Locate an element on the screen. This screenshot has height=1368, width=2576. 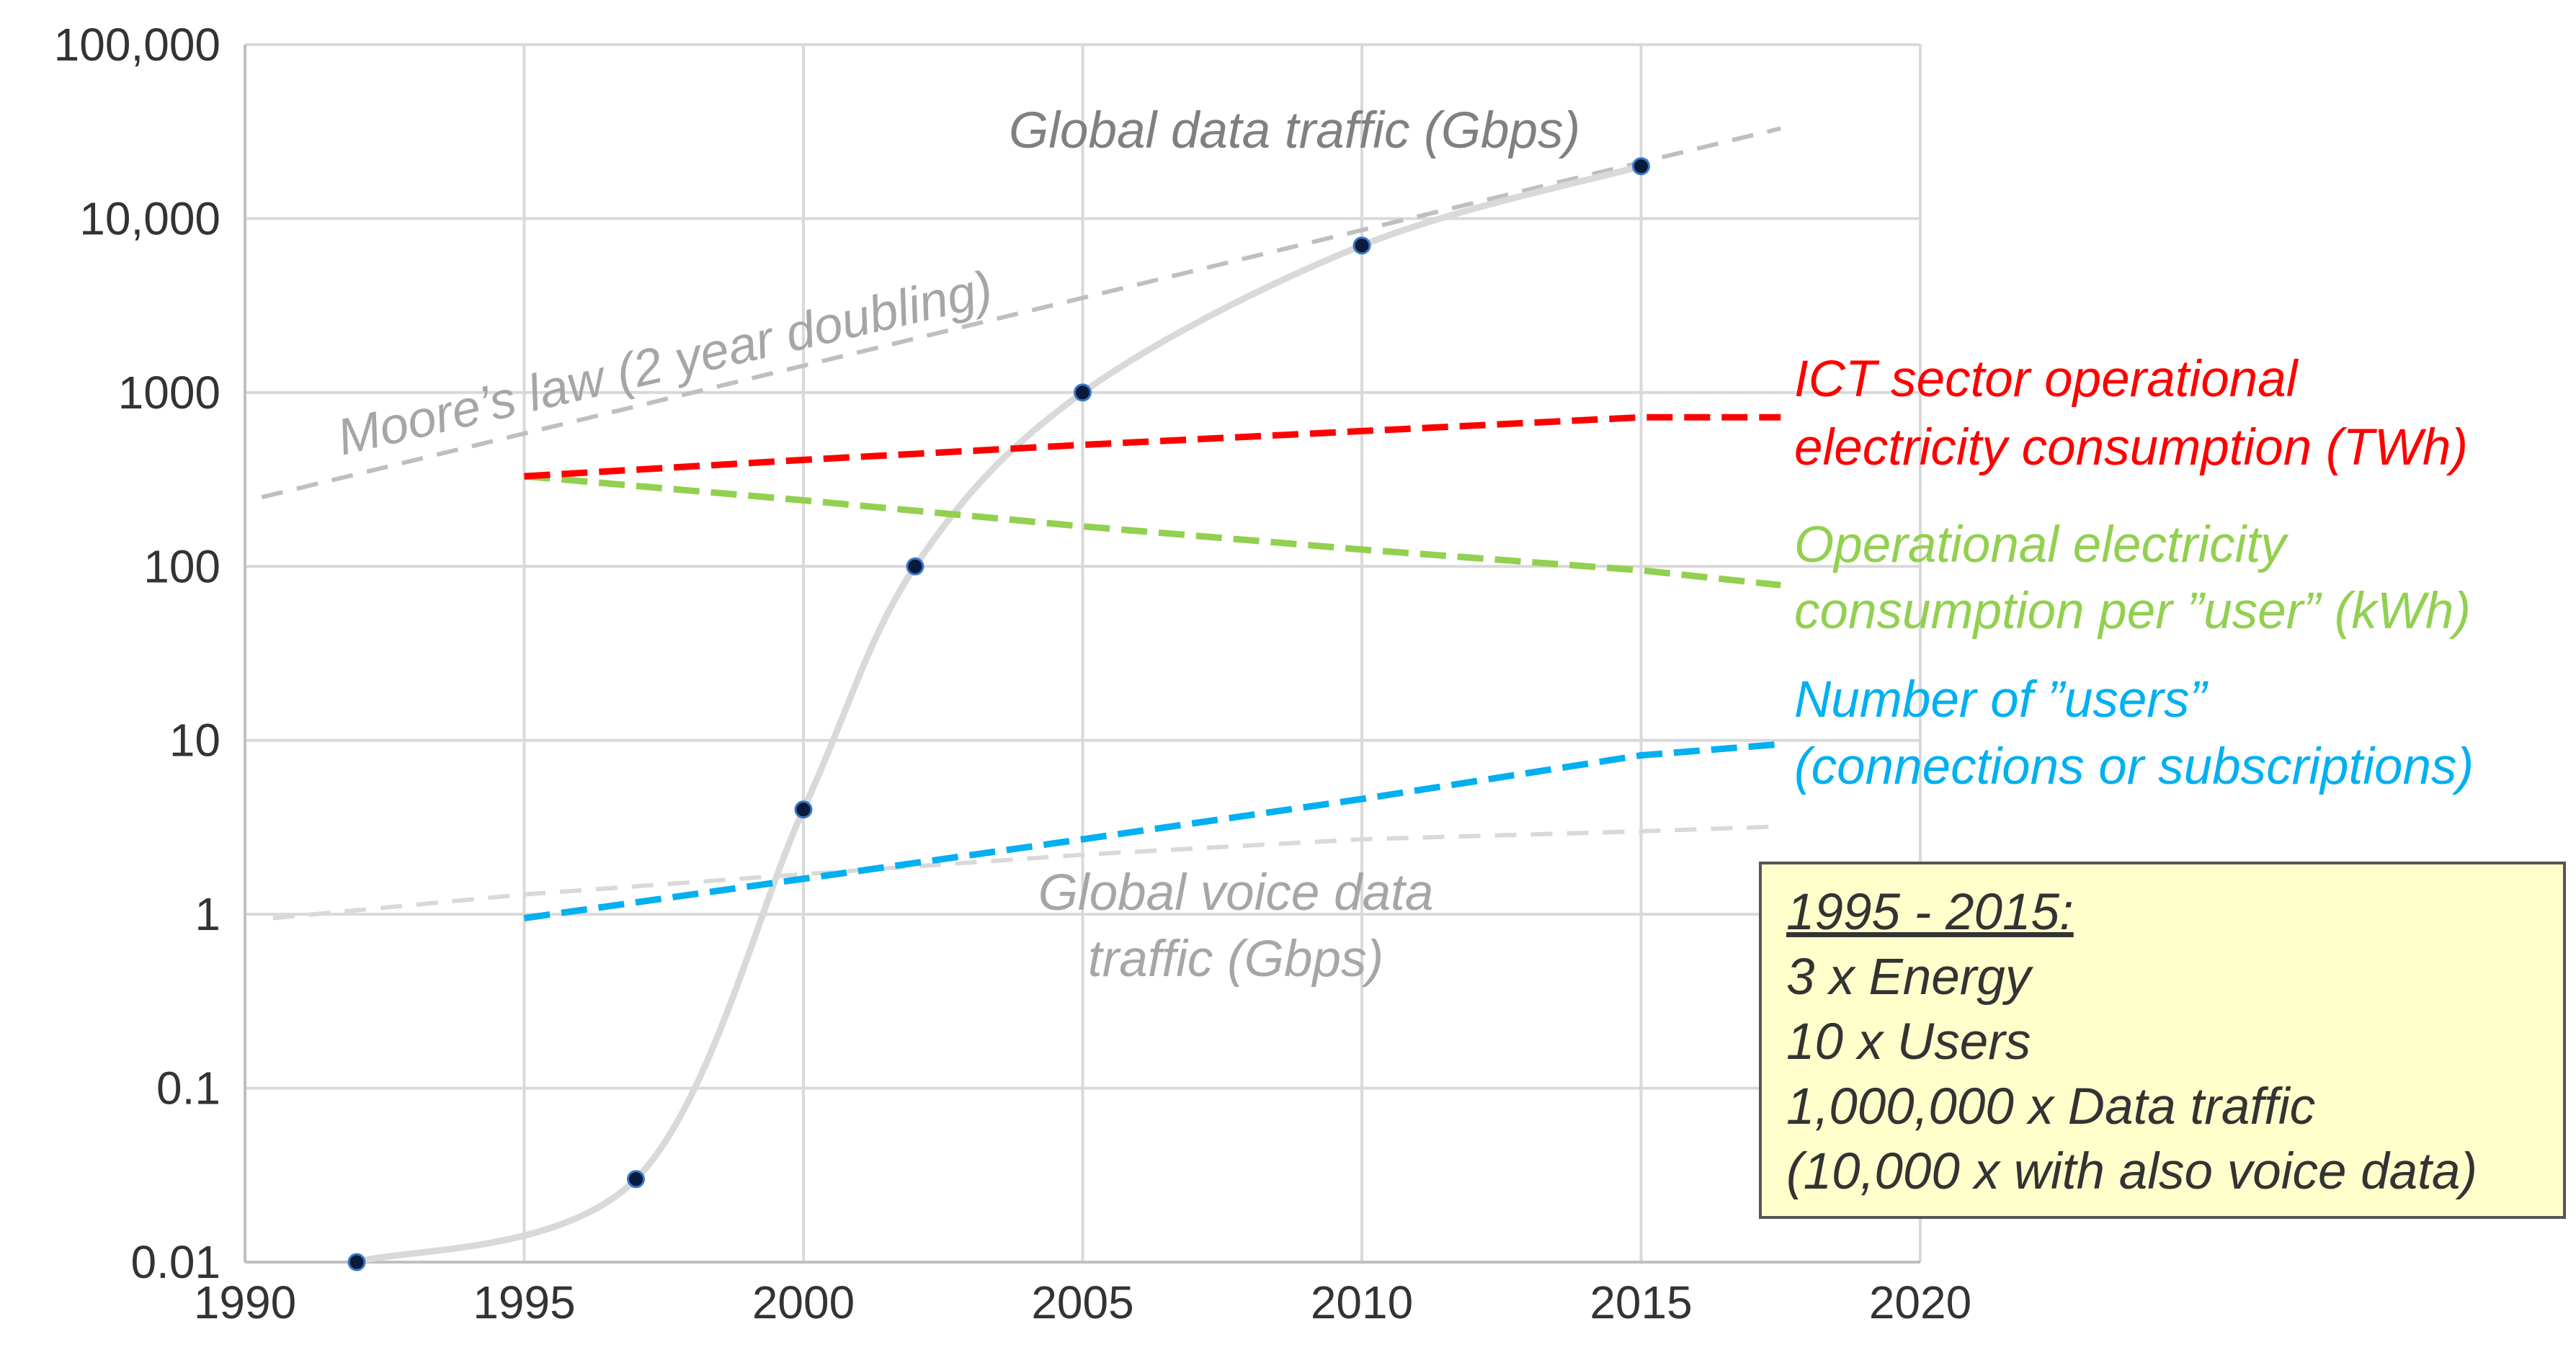
y-tick-label-100-000: 100,000 is located at coordinates (137, 45).